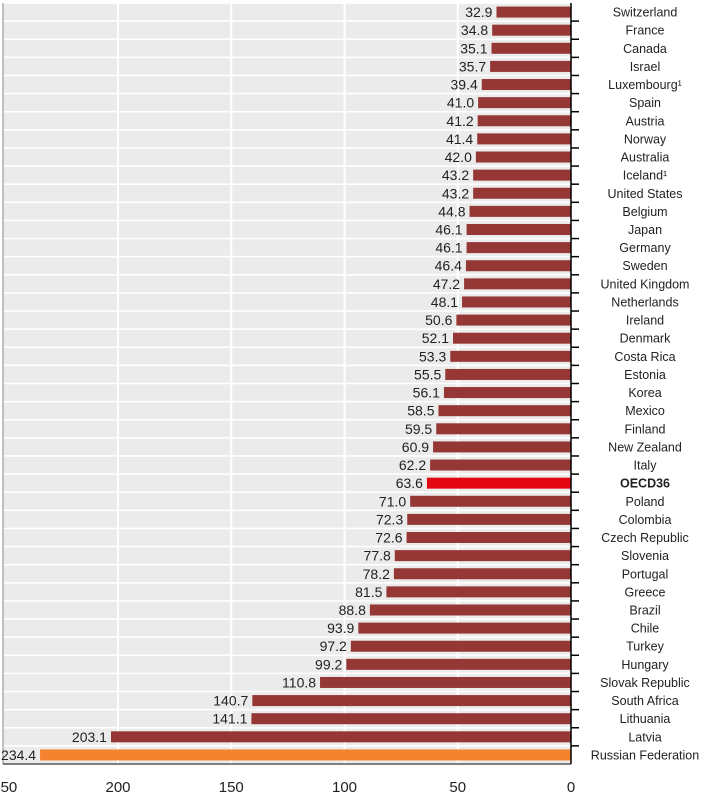  What do you see at coordinates (299, 682) in the screenshot?
I see `data-label: 110.8` at bounding box center [299, 682].